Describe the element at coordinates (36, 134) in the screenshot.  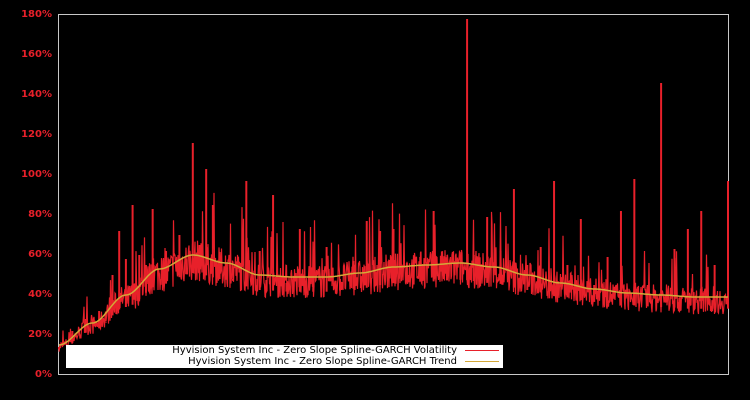
I see `y-tick-label: 120%` at that location.